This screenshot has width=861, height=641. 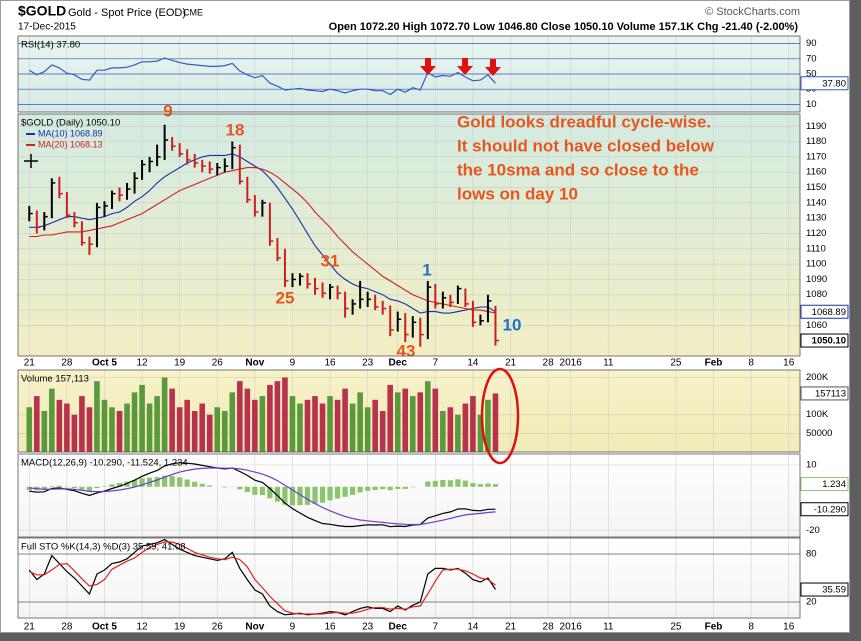 What do you see at coordinates (368, 627) in the screenshot?
I see `x-tick-label: 23` at bounding box center [368, 627].